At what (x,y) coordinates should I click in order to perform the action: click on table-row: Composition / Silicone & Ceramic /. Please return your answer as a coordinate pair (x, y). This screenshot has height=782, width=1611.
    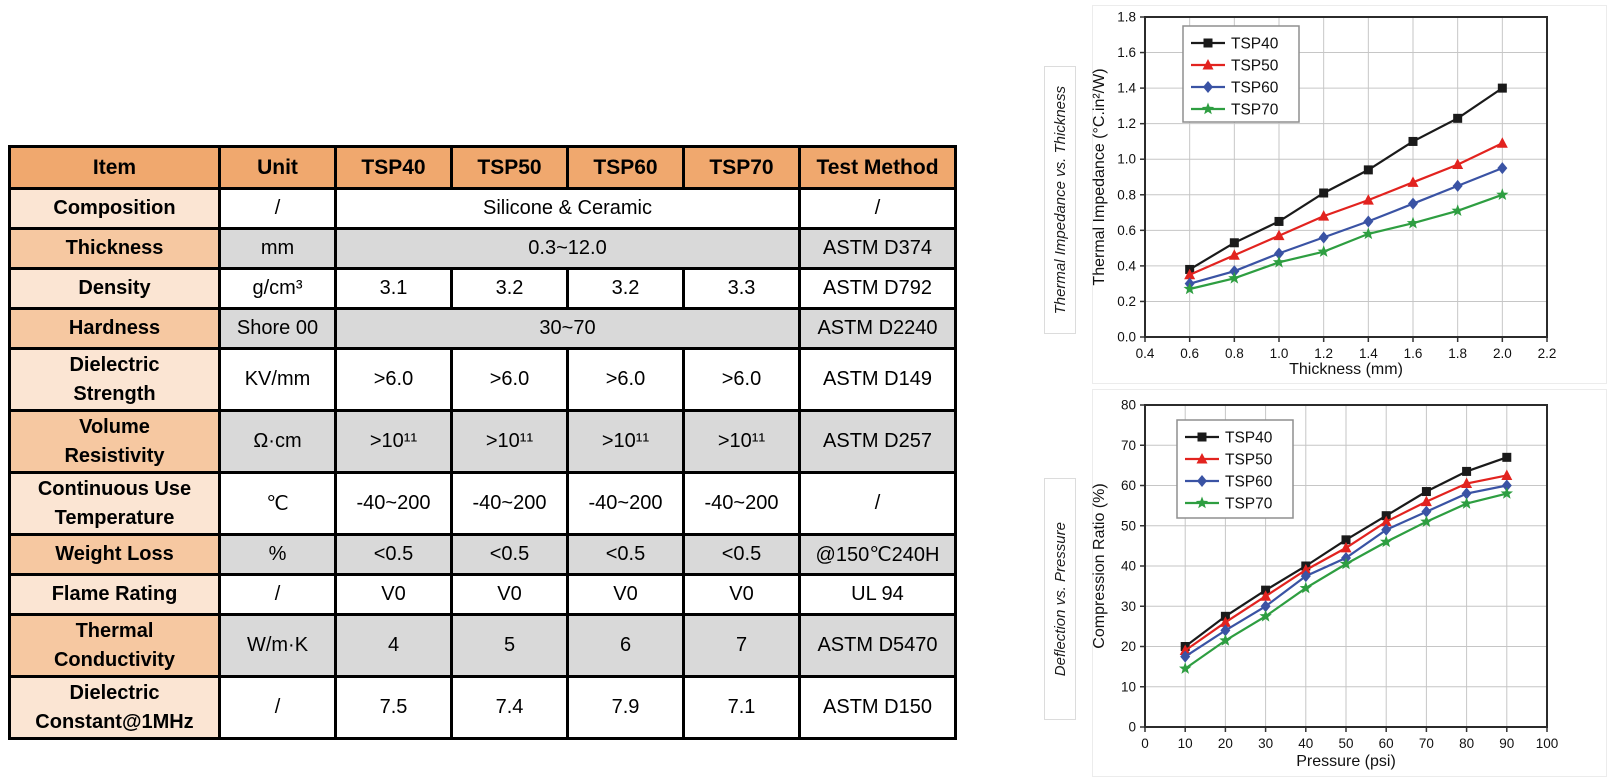
    Looking at the image, I should click on (482, 208).